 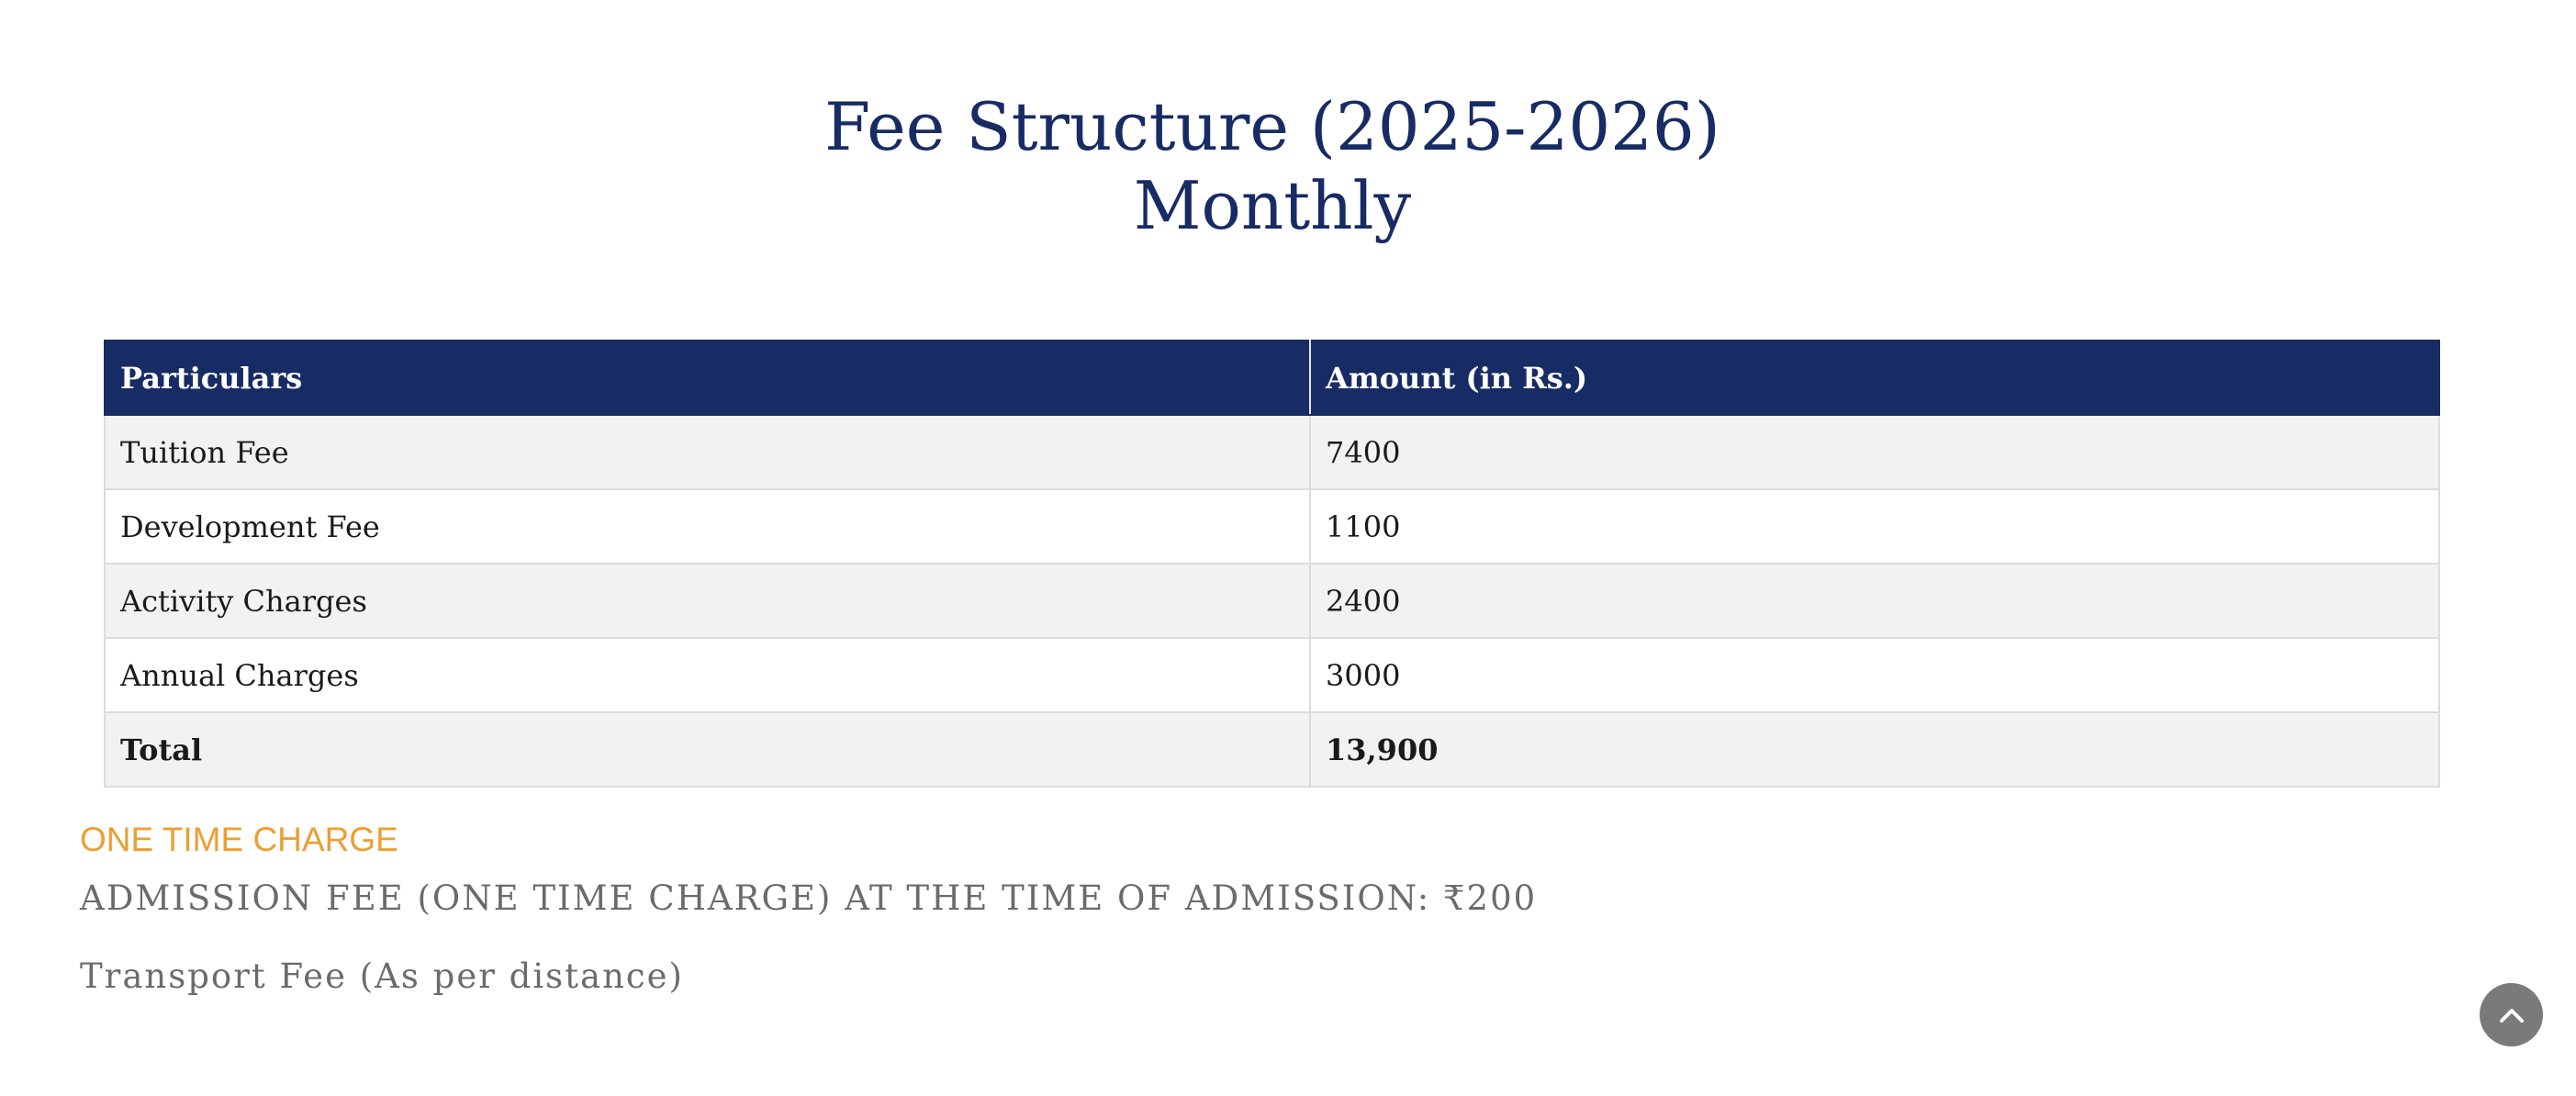 I want to click on table-row: Annual Charges 3000, so click(x=1272, y=675).